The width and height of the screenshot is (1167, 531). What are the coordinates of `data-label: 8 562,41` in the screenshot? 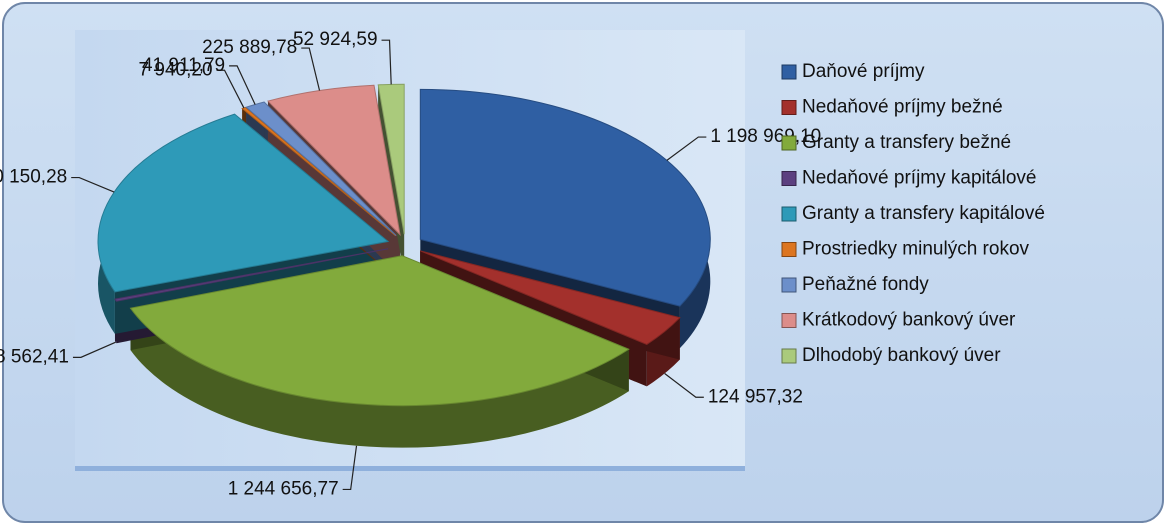 It's located at (34, 356).